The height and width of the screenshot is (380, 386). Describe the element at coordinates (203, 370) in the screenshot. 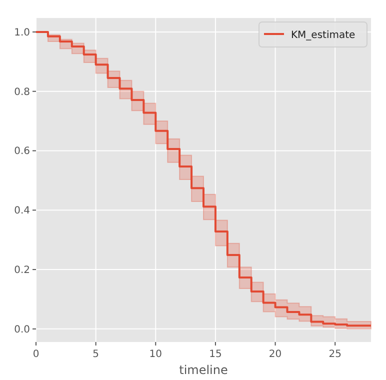

I see `x-axis-title: timeline` at that location.